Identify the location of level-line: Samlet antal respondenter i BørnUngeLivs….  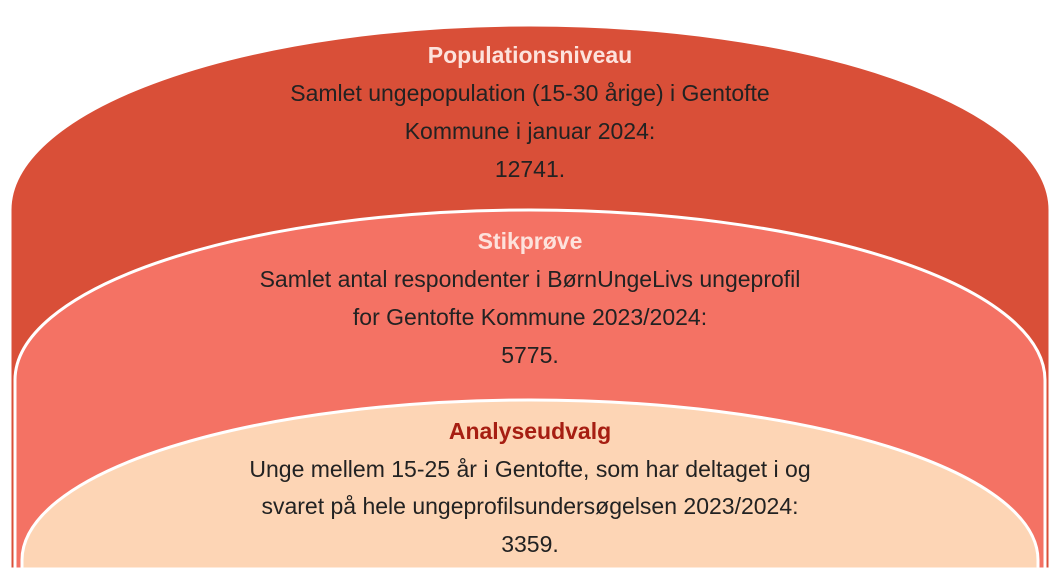
(530, 279).